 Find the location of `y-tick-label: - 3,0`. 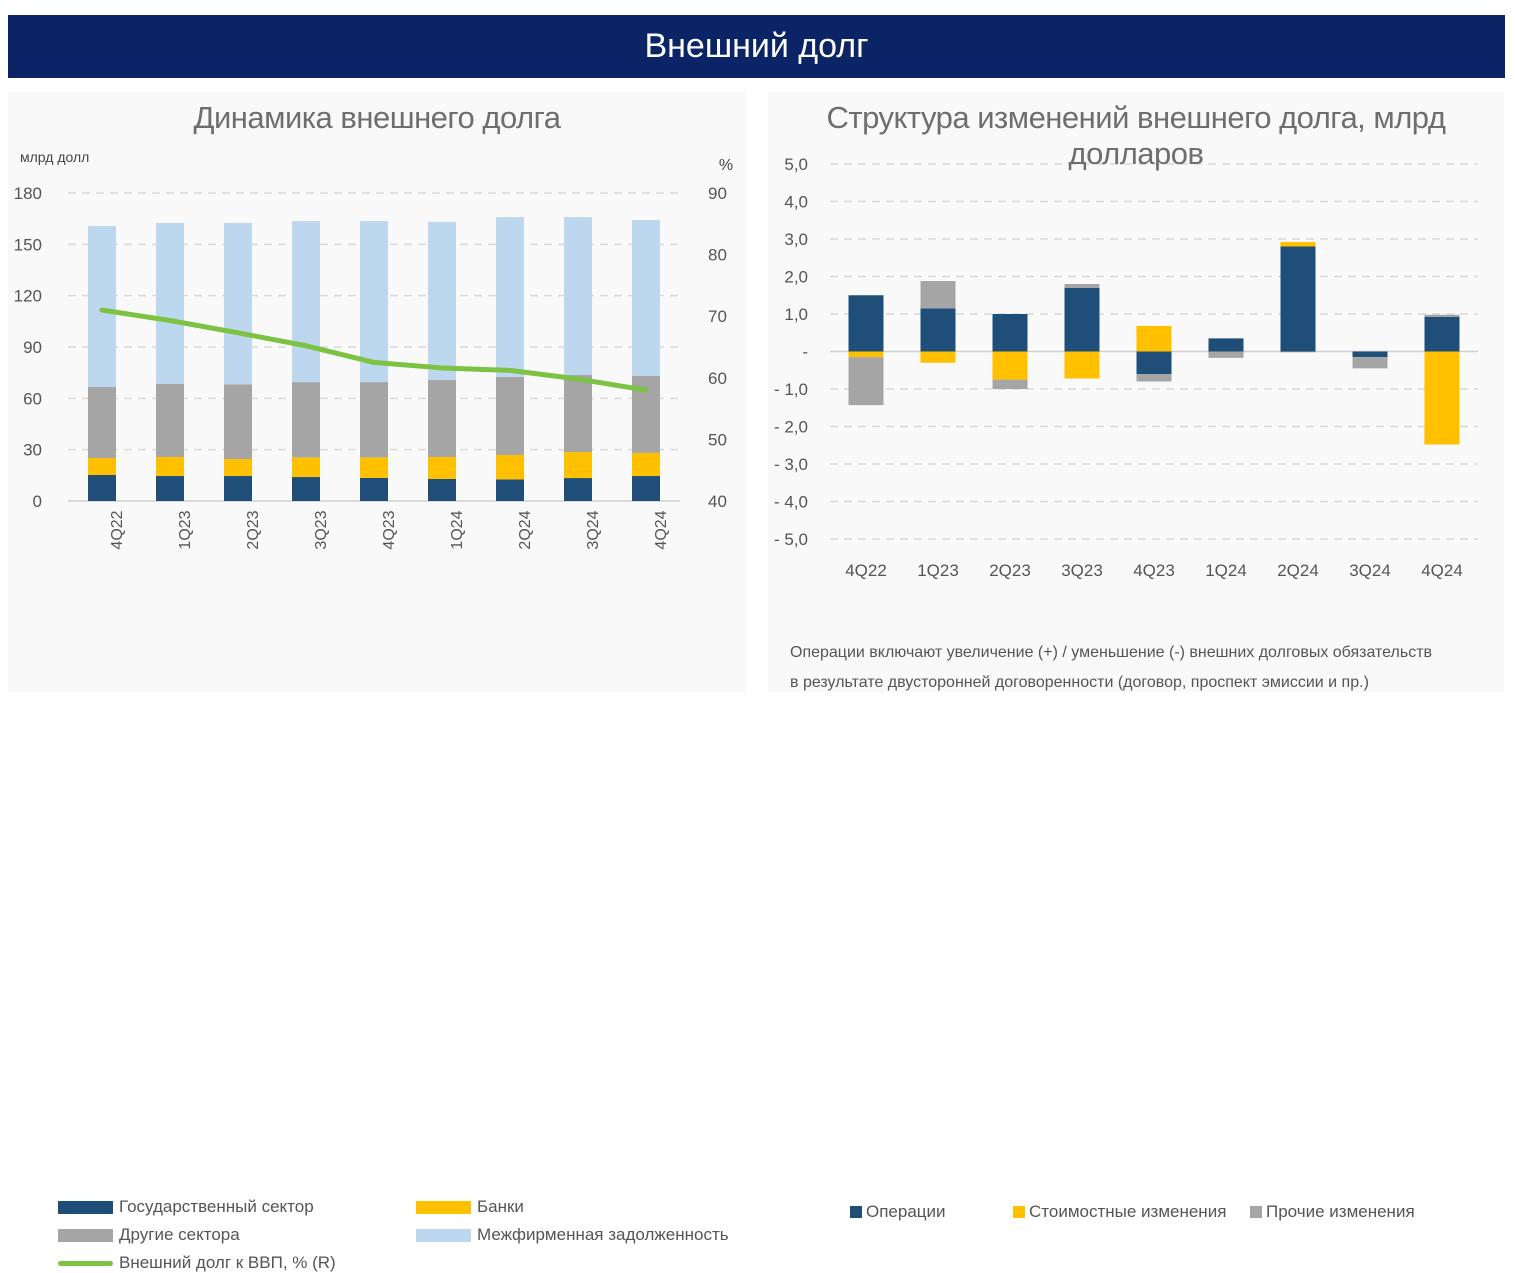

y-tick-label: - 3,0 is located at coordinates (791, 464).